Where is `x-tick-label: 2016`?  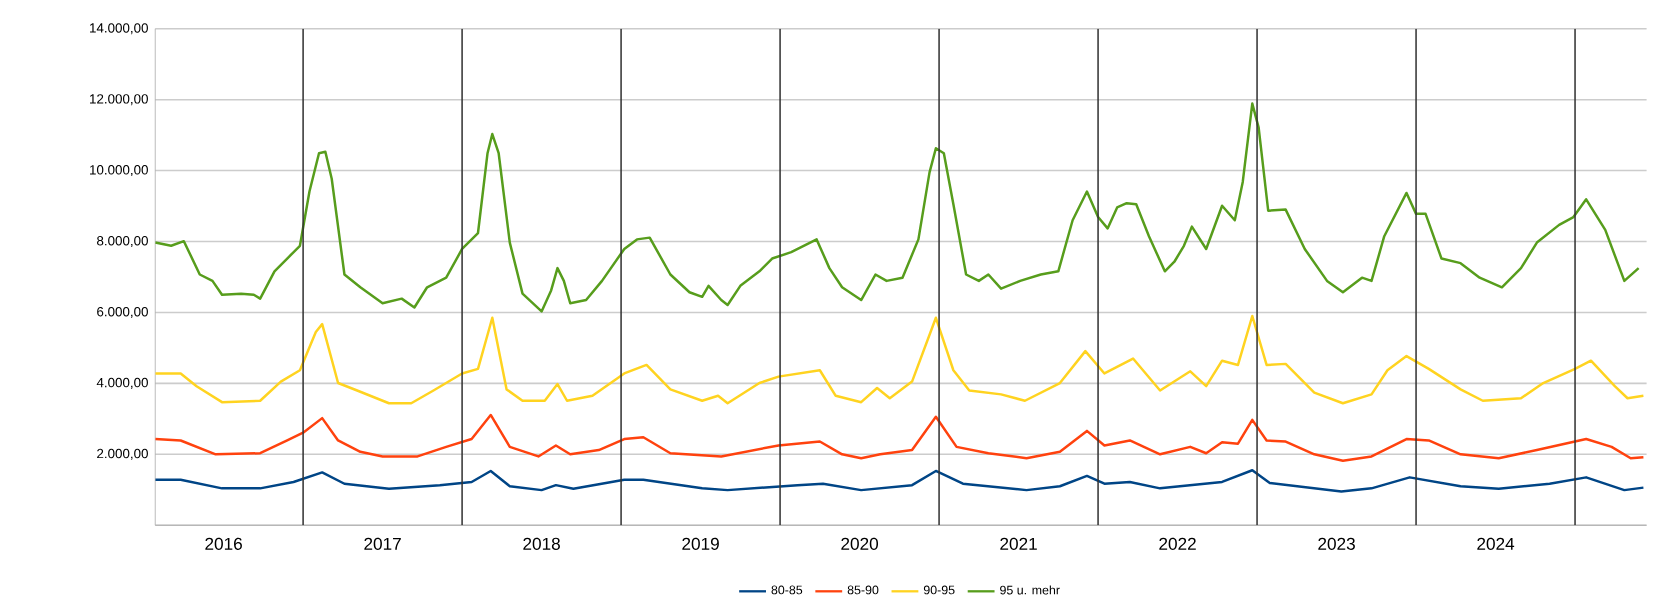
x-tick-label: 2016 is located at coordinates (223, 544).